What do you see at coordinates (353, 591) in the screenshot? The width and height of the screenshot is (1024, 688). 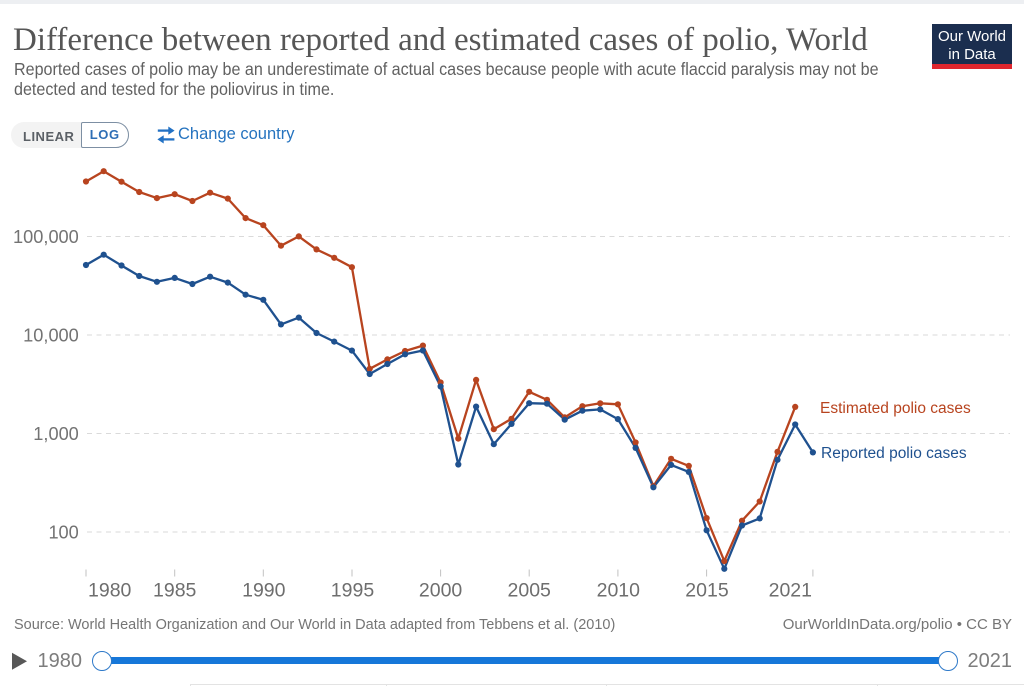 I see `svg-text: 1995` at bounding box center [353, 591].